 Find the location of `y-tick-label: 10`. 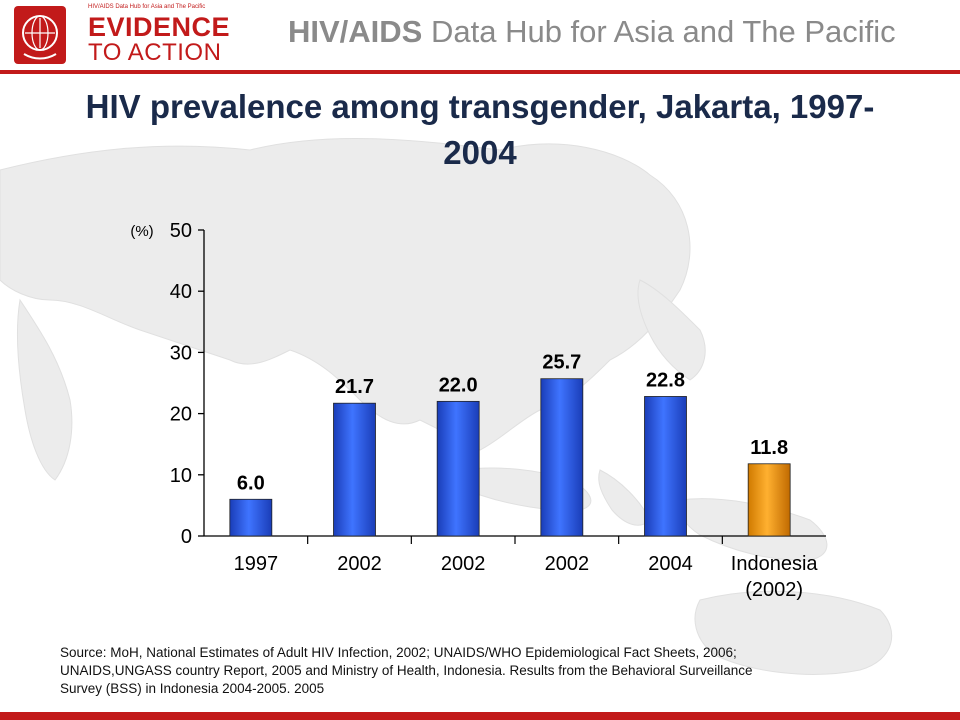

y-tick-label: 10 is located at coordinates (181, 476).